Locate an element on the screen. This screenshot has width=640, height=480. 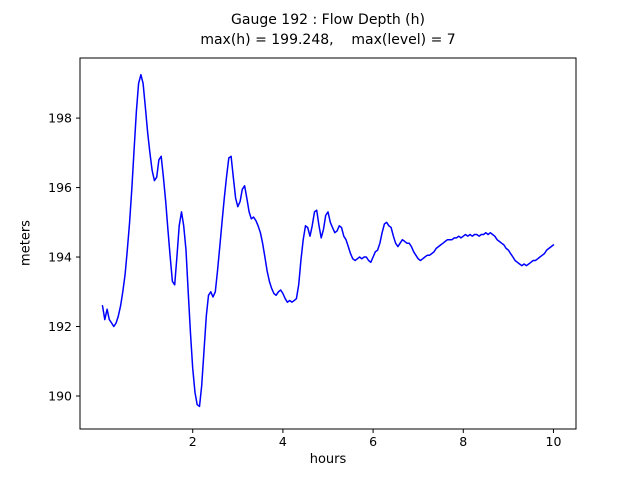
x-tick-label: 2 is located at coordinates (193, 441).